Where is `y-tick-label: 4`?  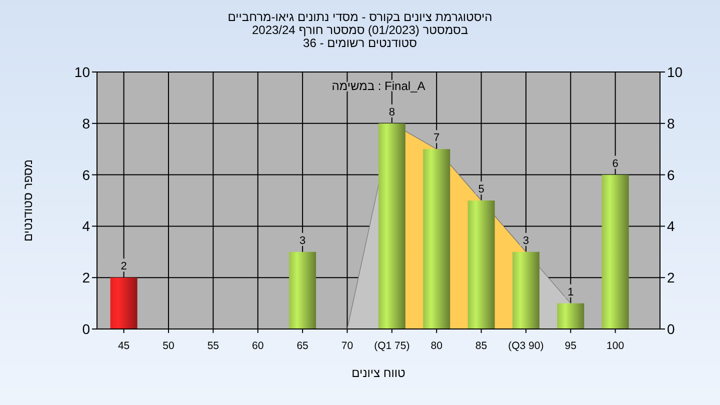
y-tick-label: 4 is located at coordinates (86, 226).